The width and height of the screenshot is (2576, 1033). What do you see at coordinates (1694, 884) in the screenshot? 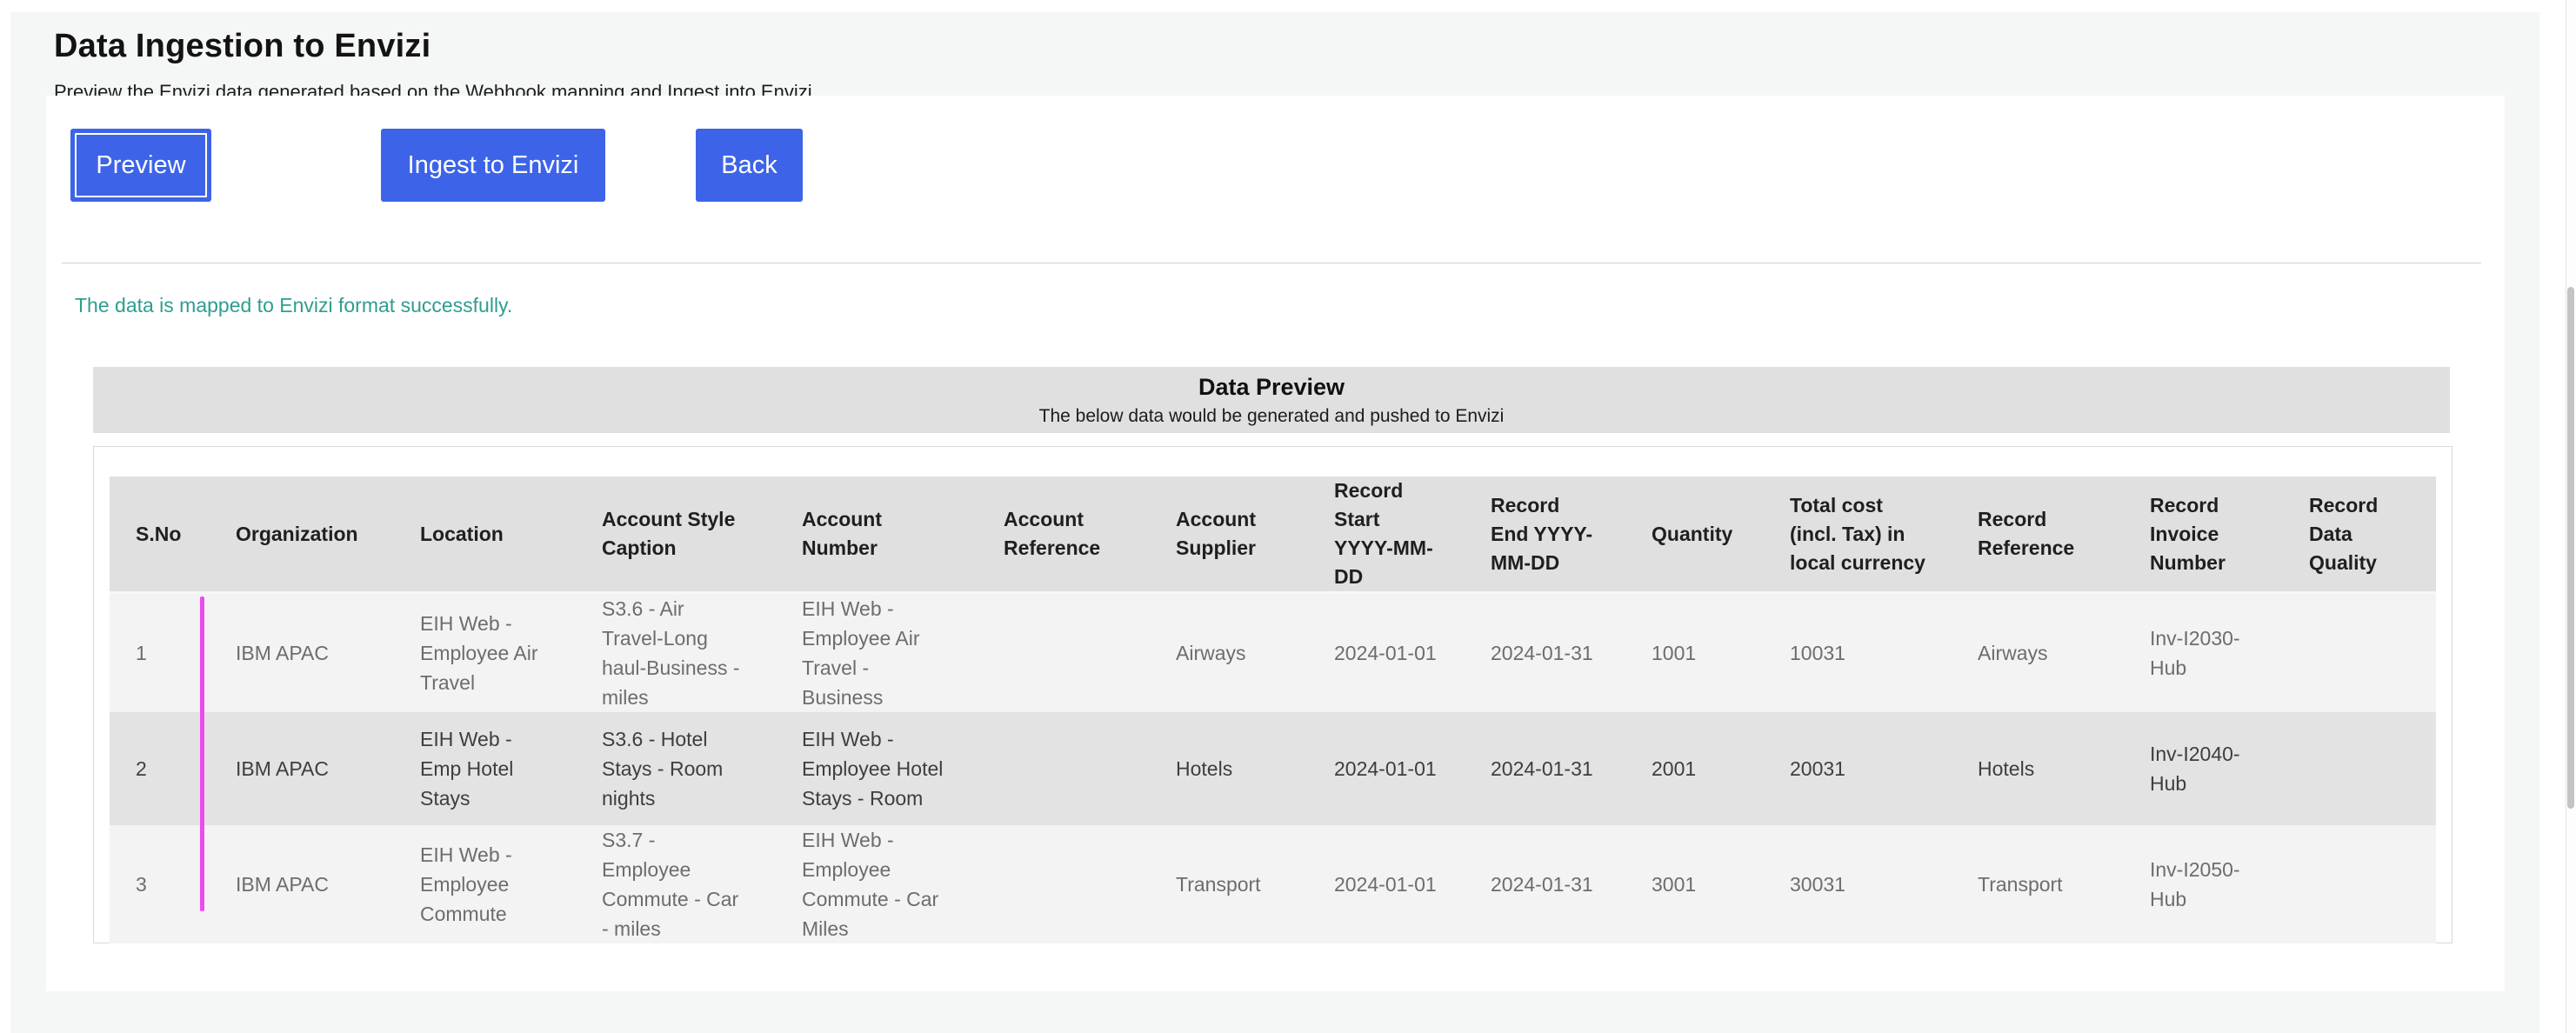
I see `table-cell: 3001` at bounding box center [1694, 884].